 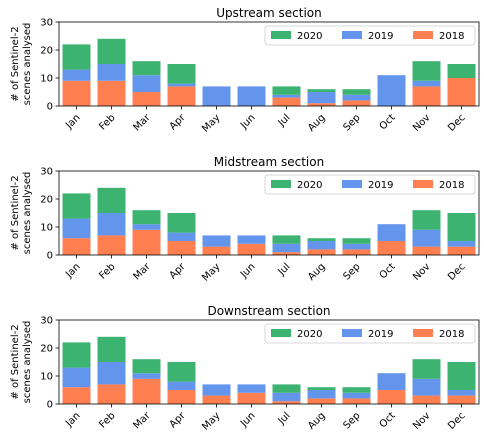 I want to click on bar-2020-dec, so click(x=461, y=71).